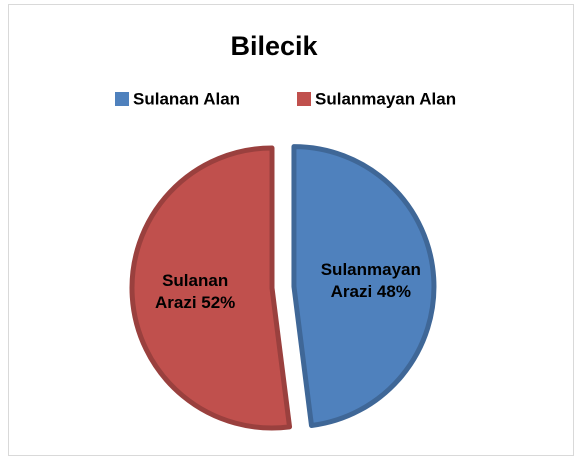 Image resolution: width=582 pixels, height=457 pixels. Describe the element at coordinates (195, 291) in the screenshot. I see `data-label: Sulanan Arazi 52%` at that location.